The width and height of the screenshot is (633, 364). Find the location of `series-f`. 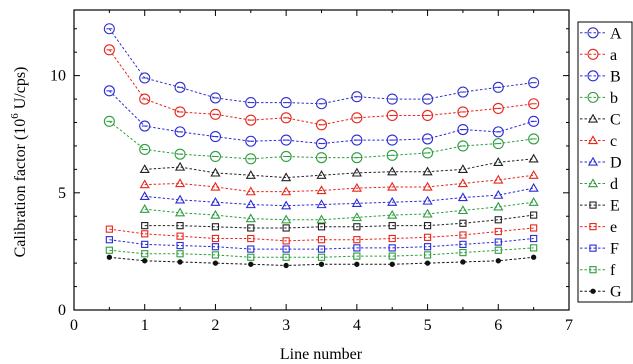

series-f is located at coordinates (321, 252).